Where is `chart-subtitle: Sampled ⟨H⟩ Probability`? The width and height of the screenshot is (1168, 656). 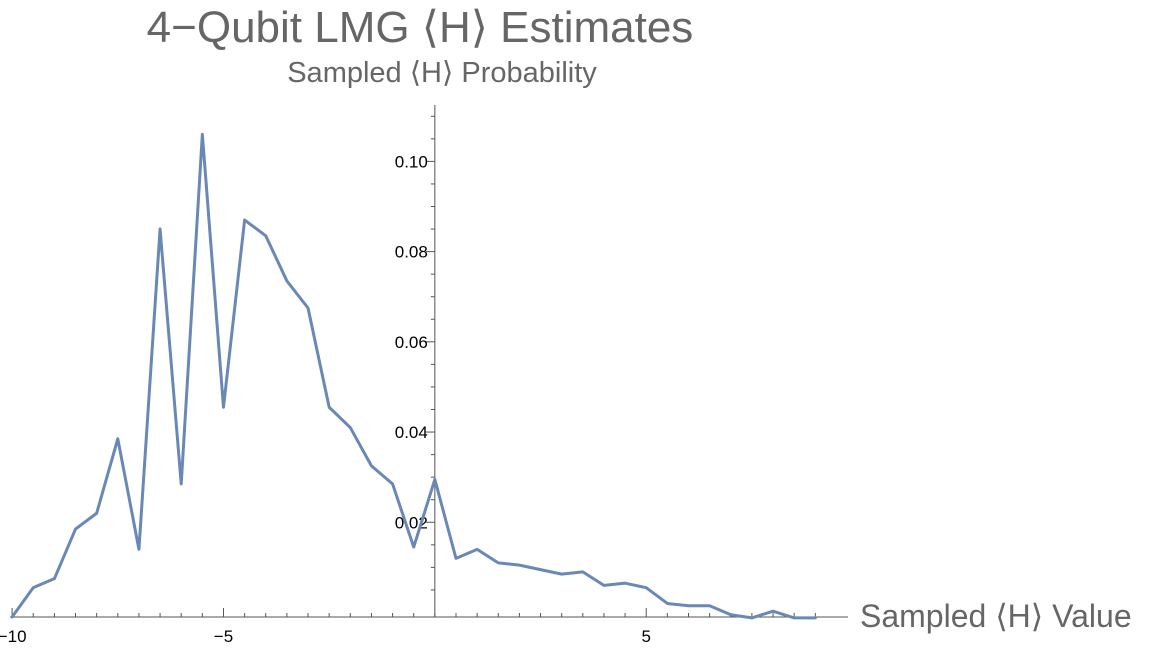 chart-subtitle: Sampled ⟨H⟩ Probability is located at coordinates (442, 73).